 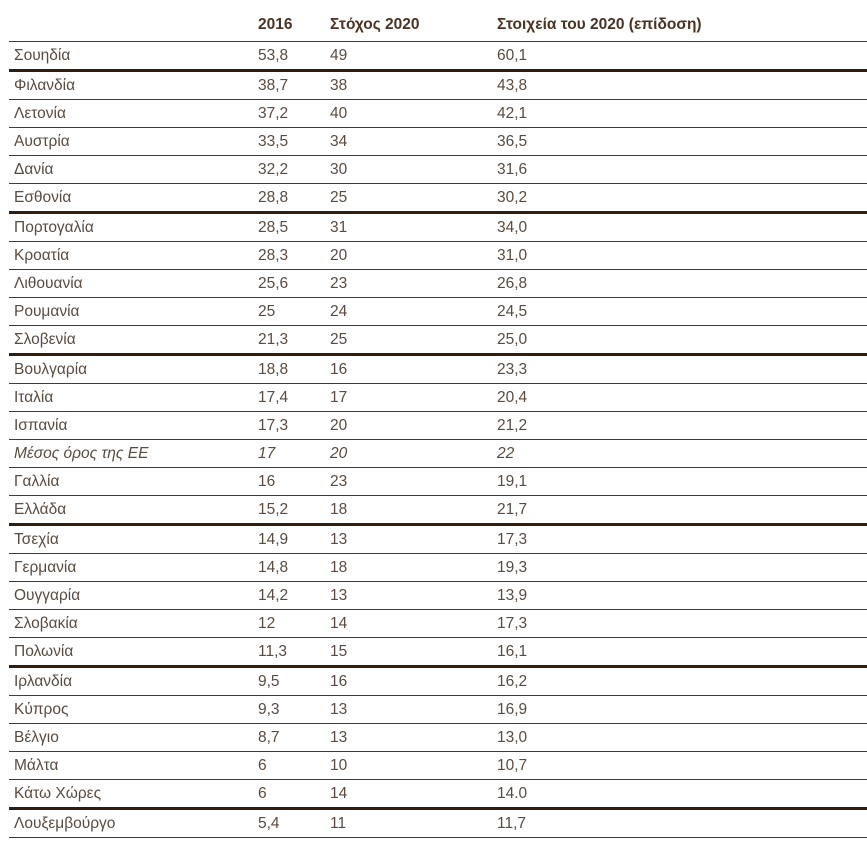 What do you see at coordinates (682, 737) in the screenshot?
I see `performance-2020-cell: 13,0` at bounding box center [682, 737].